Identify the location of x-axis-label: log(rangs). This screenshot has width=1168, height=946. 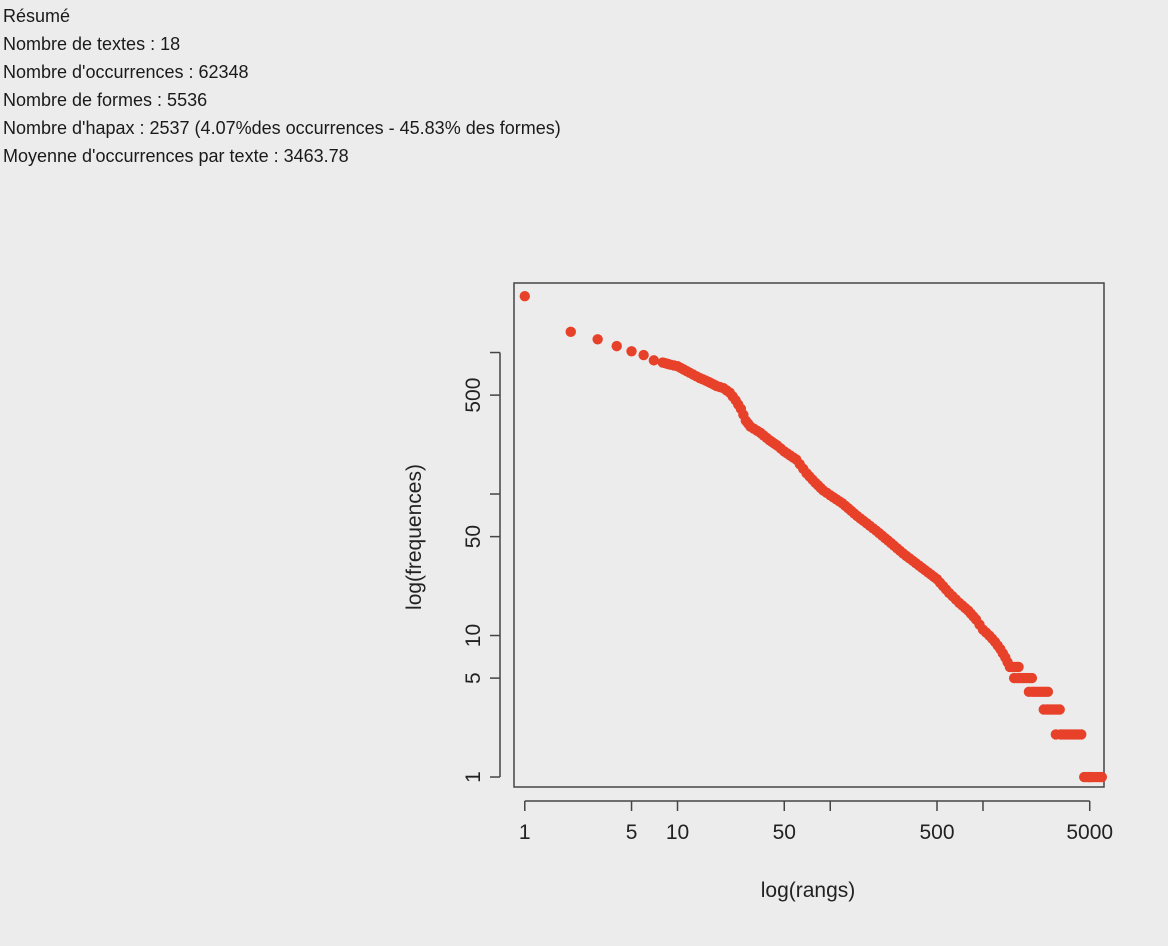
(808, 890).